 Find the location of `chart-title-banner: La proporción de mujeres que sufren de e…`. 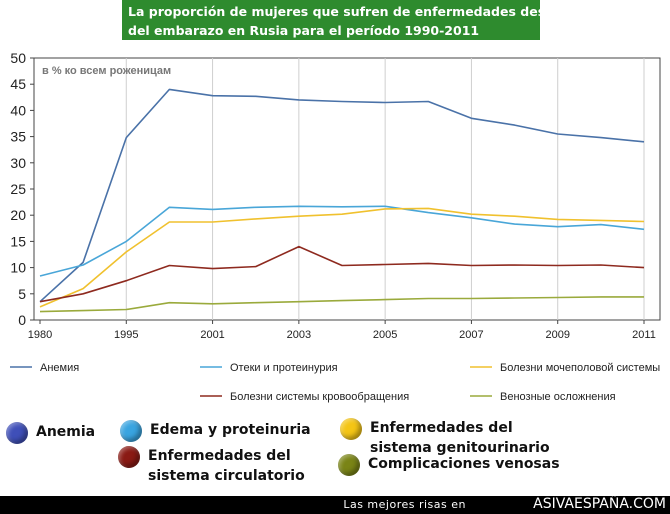

chart-title-banner: La proporción de mujeres que sufren de e… is located at coordinates (350, 20).